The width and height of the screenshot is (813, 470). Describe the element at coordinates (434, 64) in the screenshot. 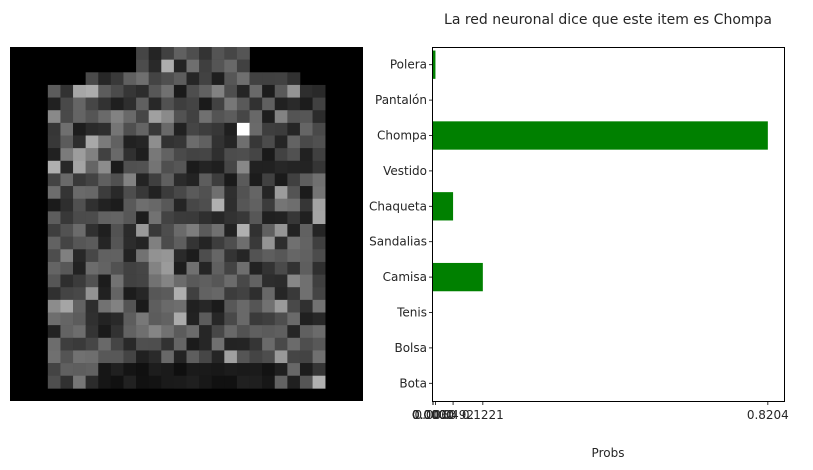

I see `bar-polera` at that location.